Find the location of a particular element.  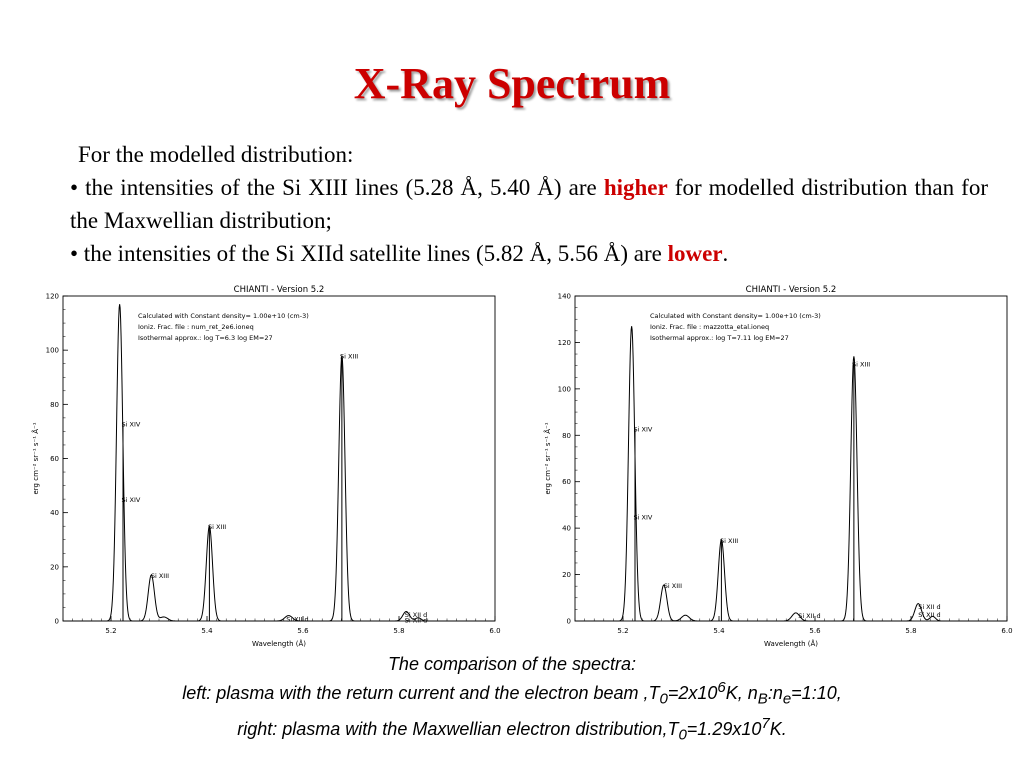

chart-right-line-label-5: Si XIII is located at coordinates (861, 364).